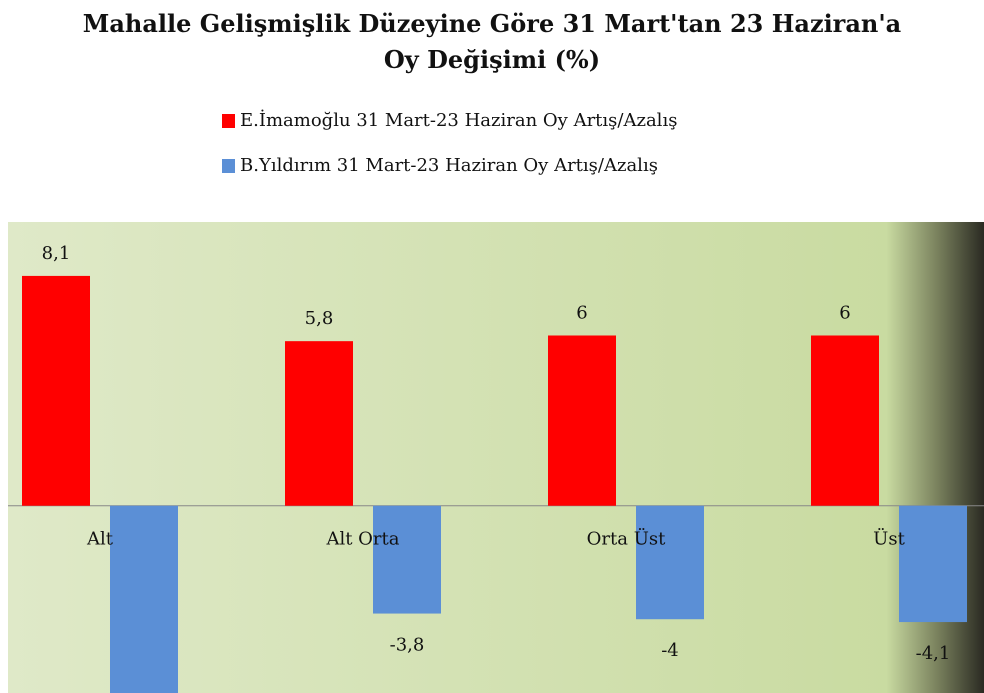  What do you see at coordinates (56, 253) in the screenshot?
I see `value-label: 8,1` at bounding box center [56, 253].